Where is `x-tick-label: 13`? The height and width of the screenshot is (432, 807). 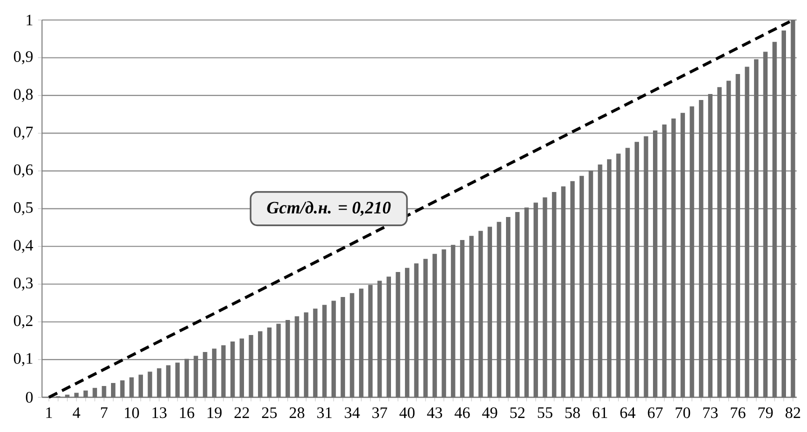 x-tick-label: 13 is located at coordinates (159, 412).